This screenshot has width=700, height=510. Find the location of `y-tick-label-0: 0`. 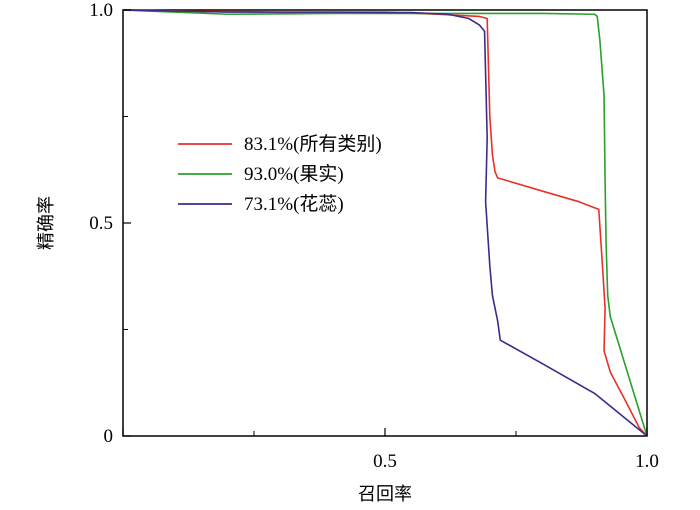

y-tick-label-0: 0 is located at coordinates (109, 436).